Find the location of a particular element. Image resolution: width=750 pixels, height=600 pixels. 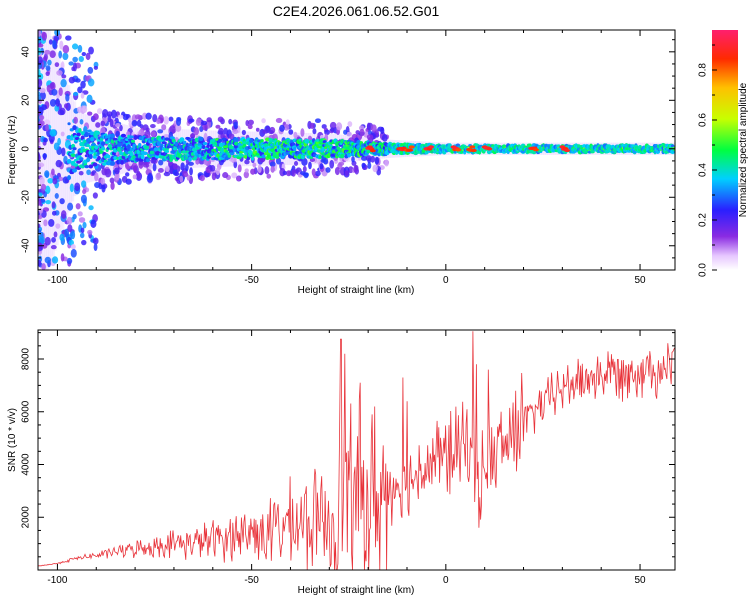

y-tick-label: -40 is located at coordinates (26, 245).